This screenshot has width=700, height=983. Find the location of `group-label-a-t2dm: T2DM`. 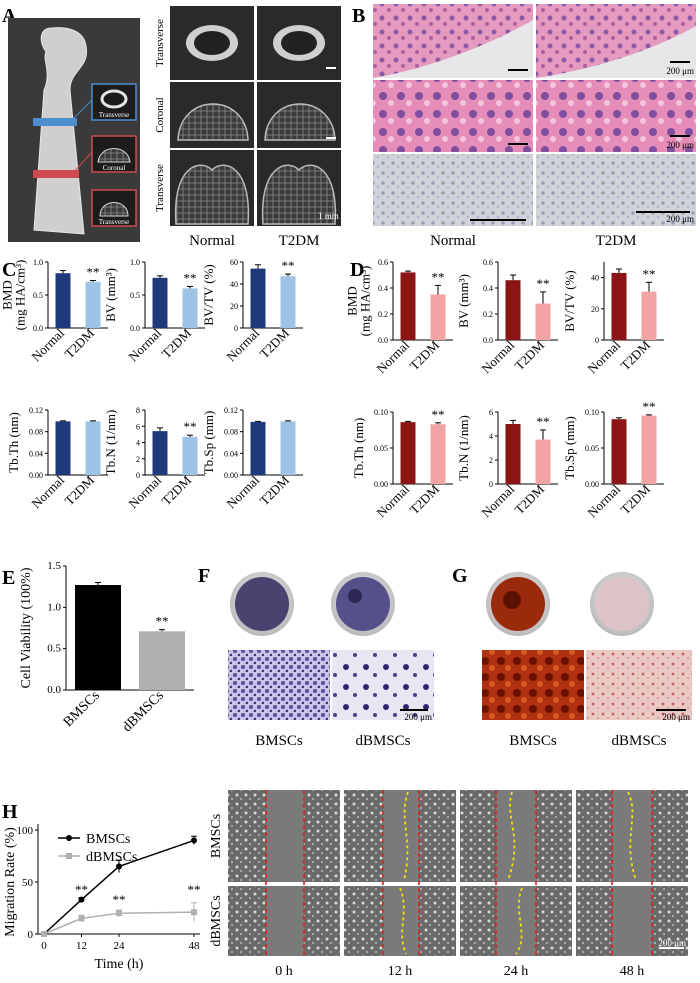

group-label-a-t2dm: T2DM is located at coordinates (299, 241).